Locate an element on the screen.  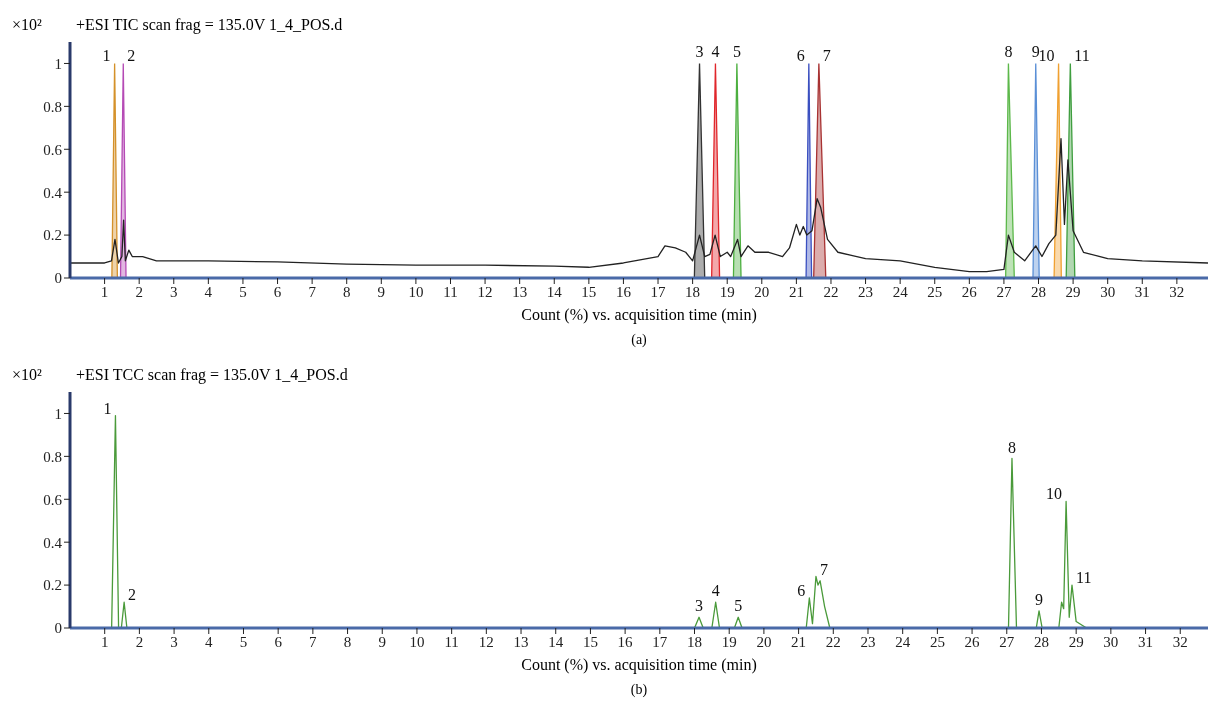
y-tick-label: 0.4 is located at coordinates (53, 192).